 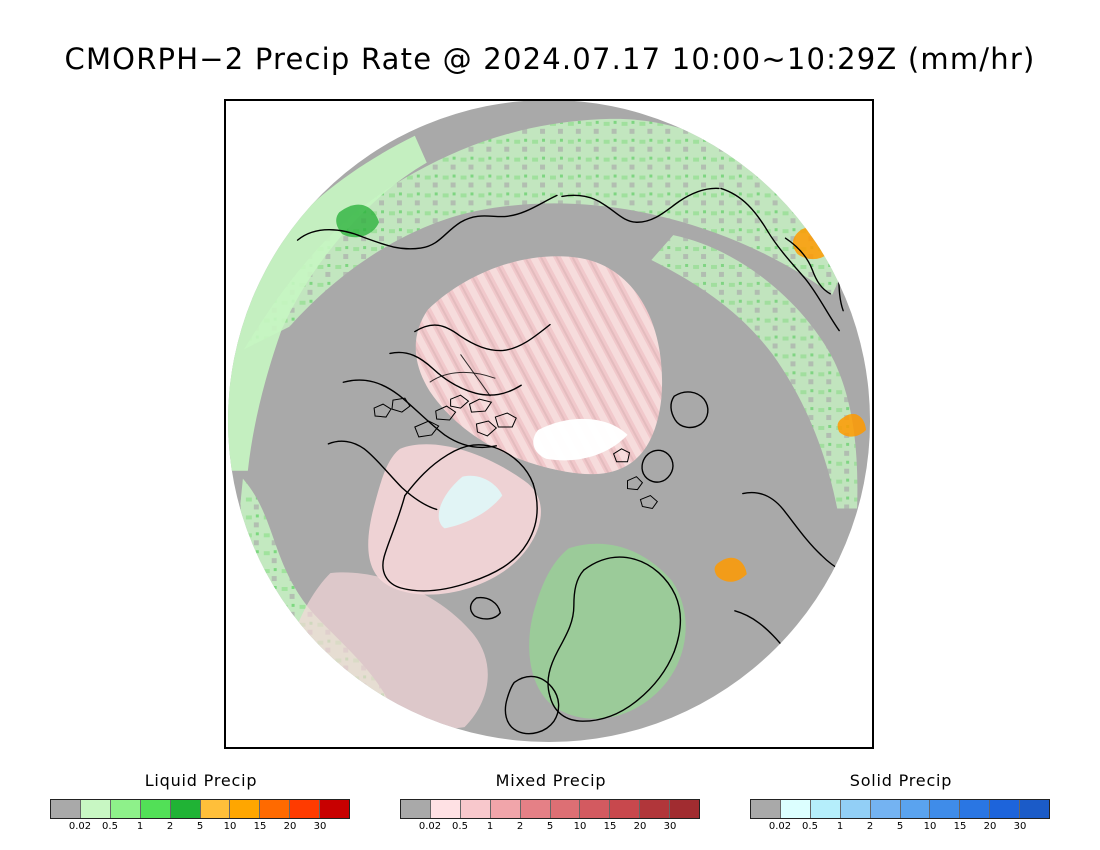 I want to click on legend-mixed-label-5: 5, so click(x=550, y=826).